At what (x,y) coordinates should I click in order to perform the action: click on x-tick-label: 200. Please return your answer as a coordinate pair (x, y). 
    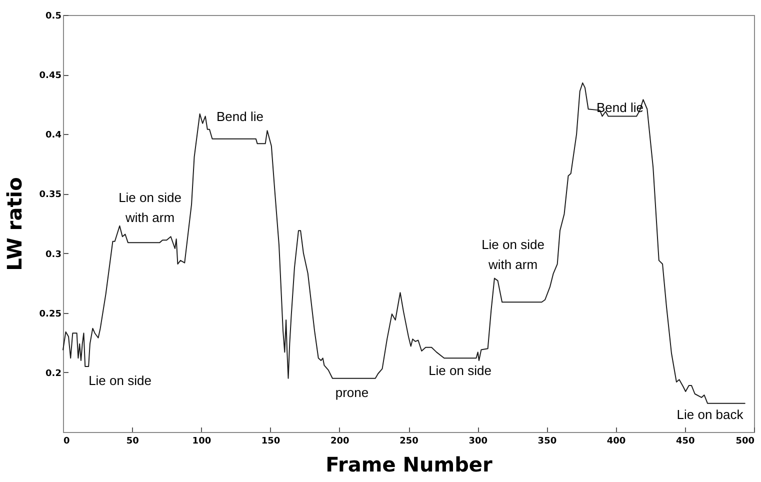
    Looking at the image, I should click on (340, 441).